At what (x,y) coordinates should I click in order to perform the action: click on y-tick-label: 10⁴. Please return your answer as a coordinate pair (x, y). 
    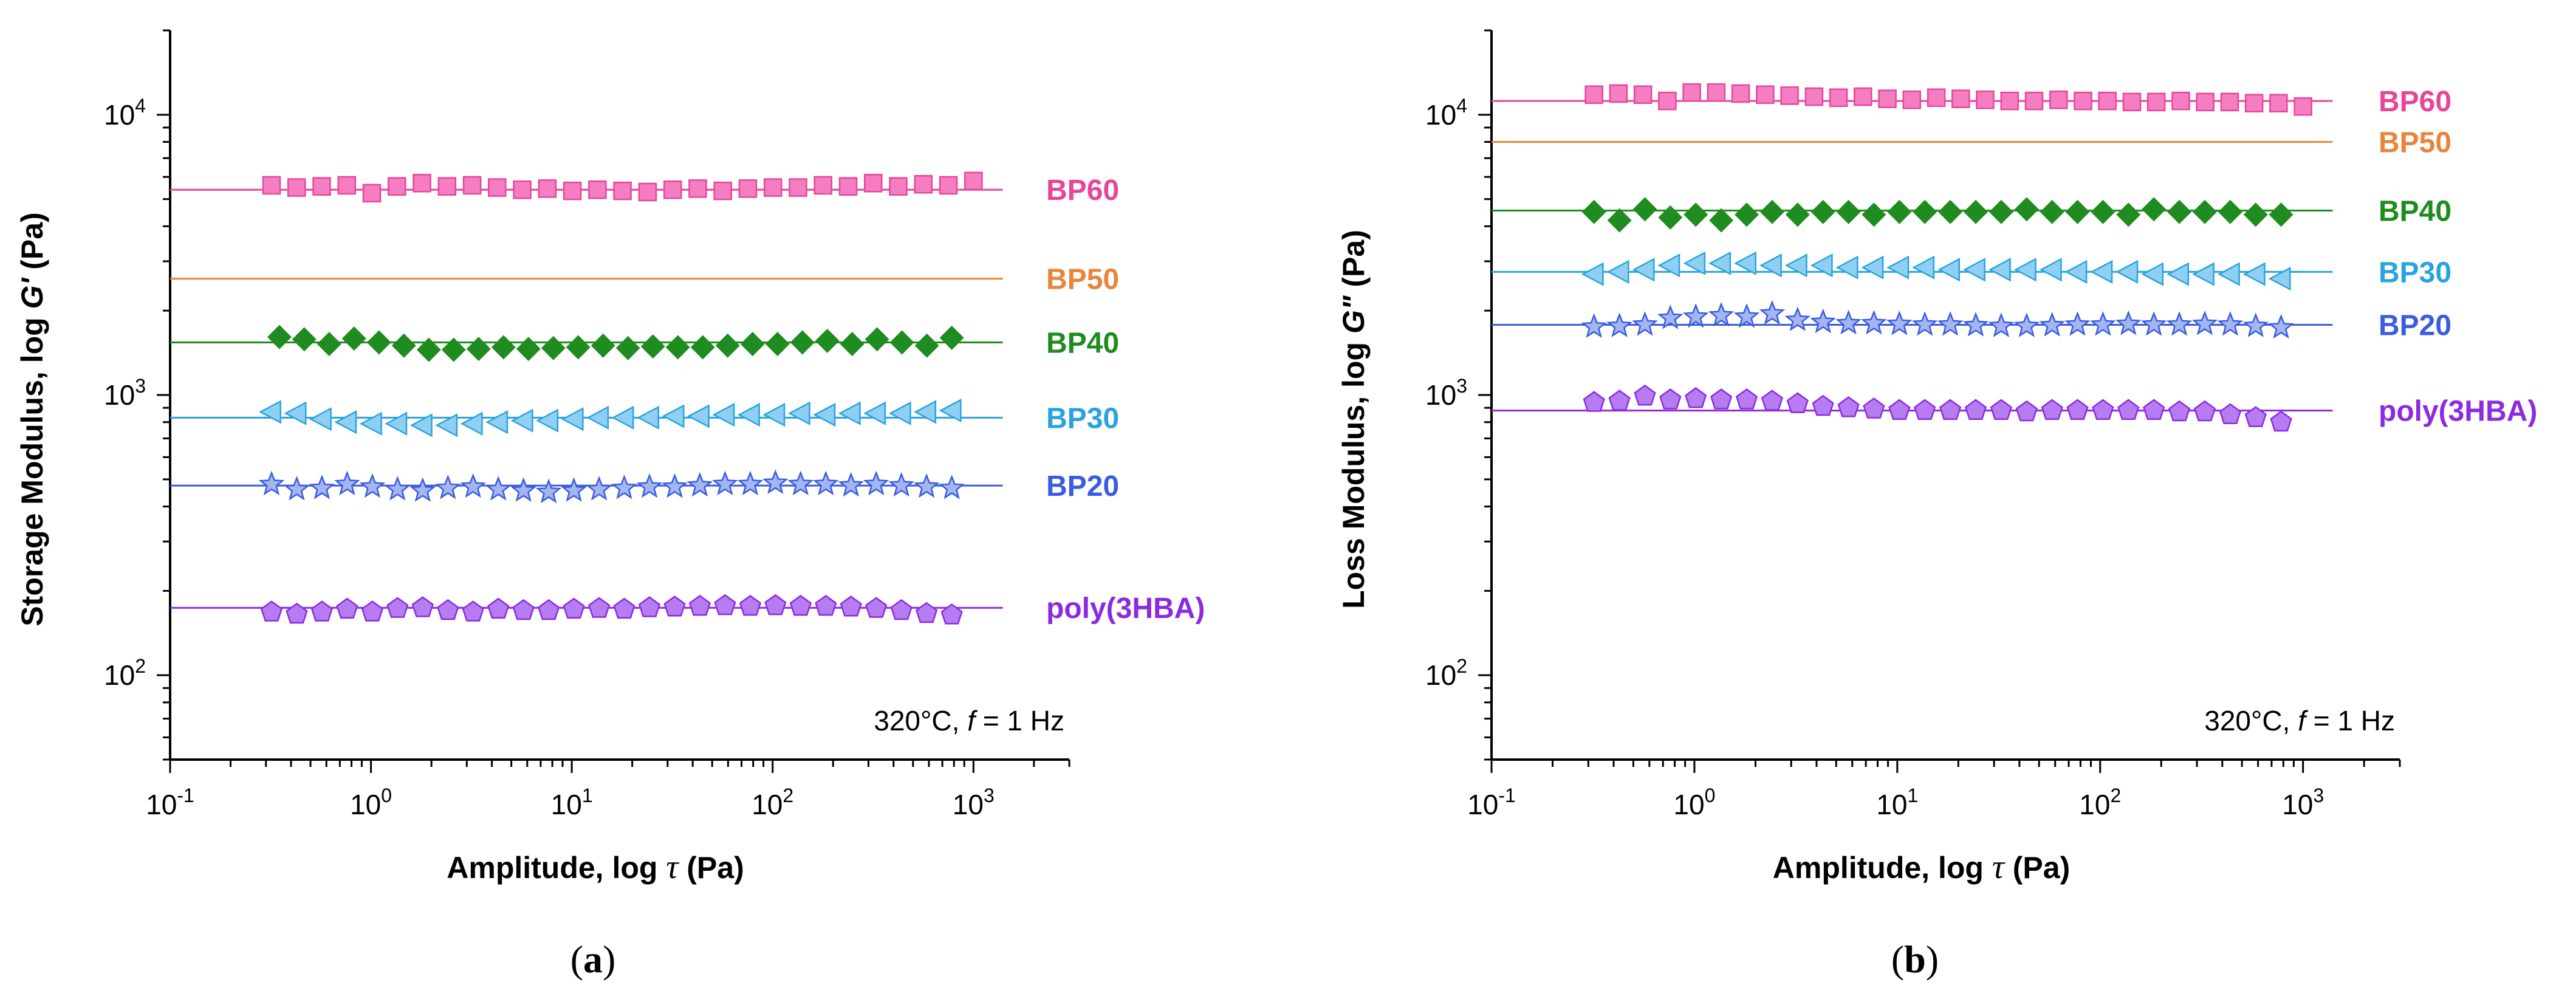
    Looking at the image, I should click on (125, 113).